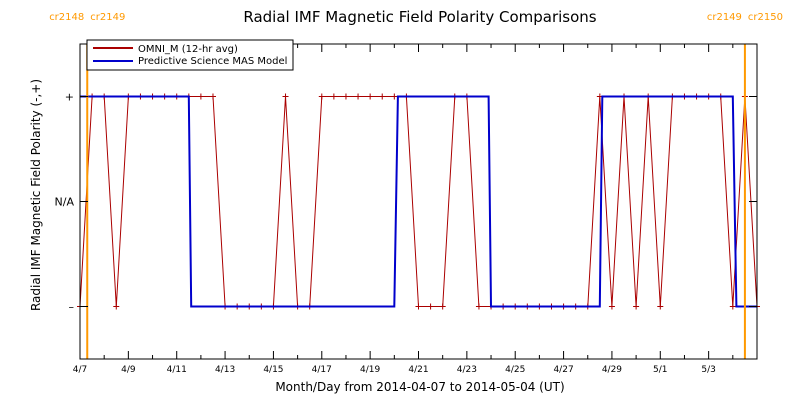 The image size is (800, 400). I want to click on x-tick-label: 4/19, so click(370, 370).